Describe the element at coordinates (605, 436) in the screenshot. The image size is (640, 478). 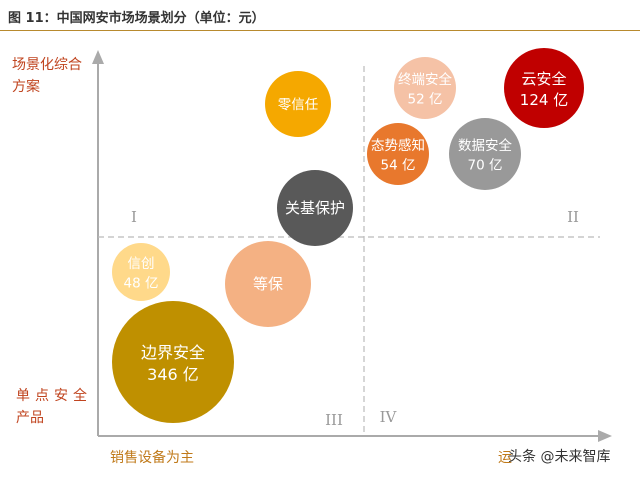
I see `x-axis-arrow` at that location.